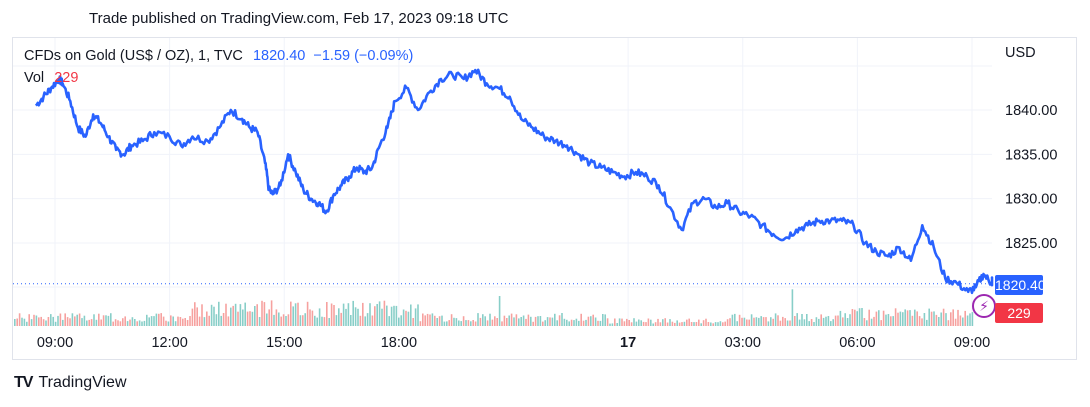  I want to click on y-tick-label: 1835.00, so click(1031, 155).